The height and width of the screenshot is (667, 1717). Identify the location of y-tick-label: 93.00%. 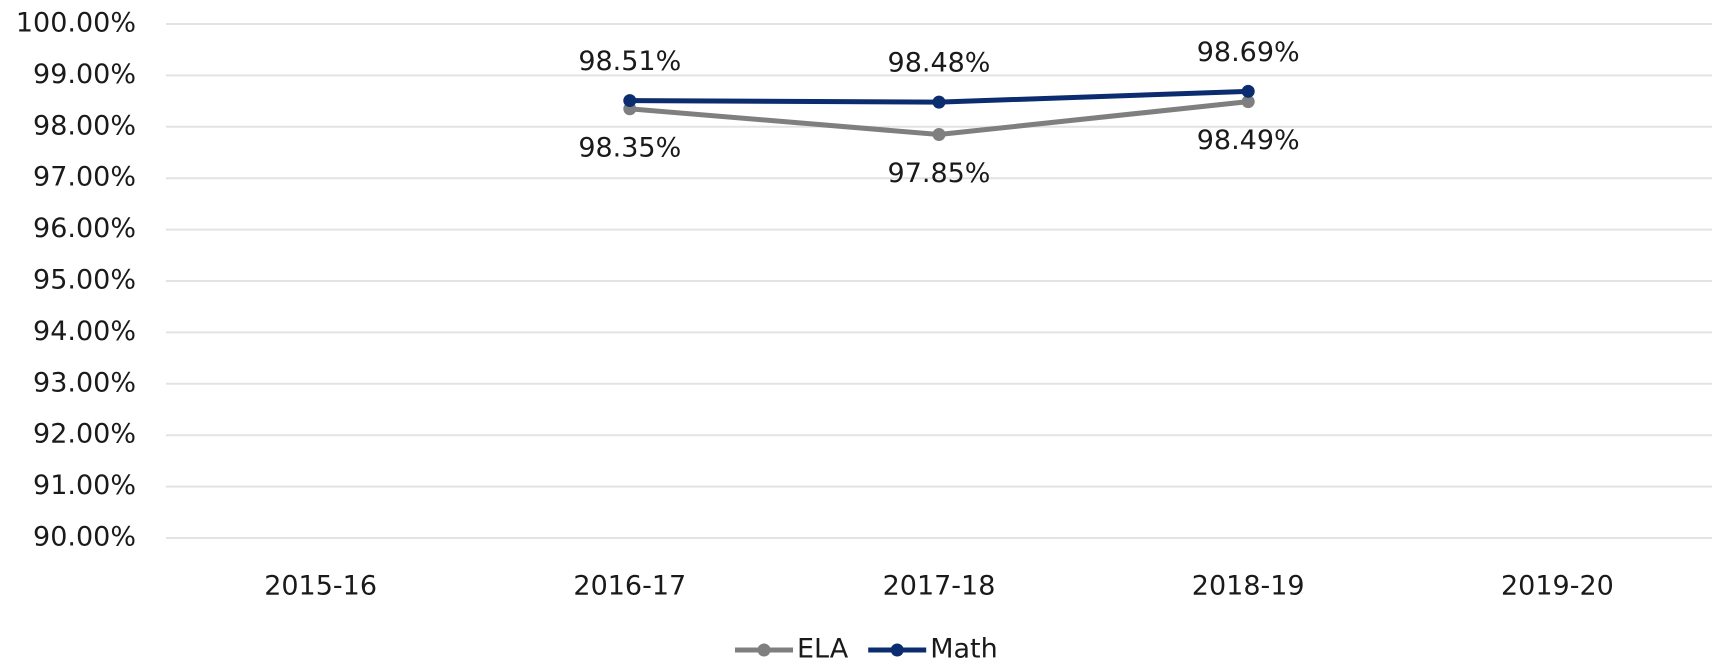
(84, 382).